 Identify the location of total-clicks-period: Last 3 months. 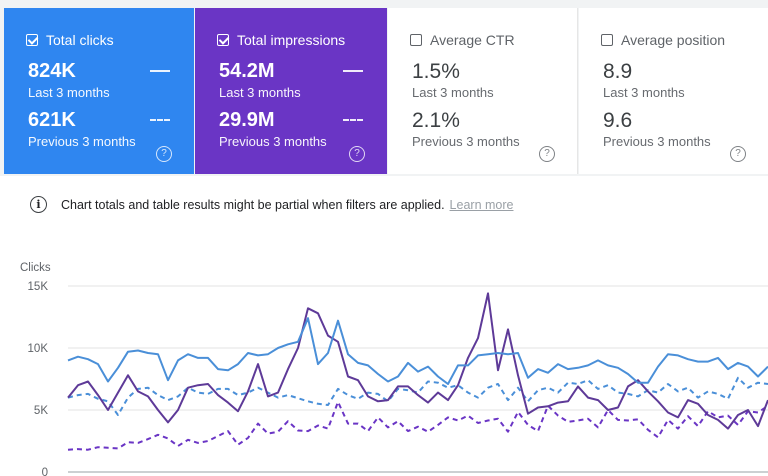
(69, 92).